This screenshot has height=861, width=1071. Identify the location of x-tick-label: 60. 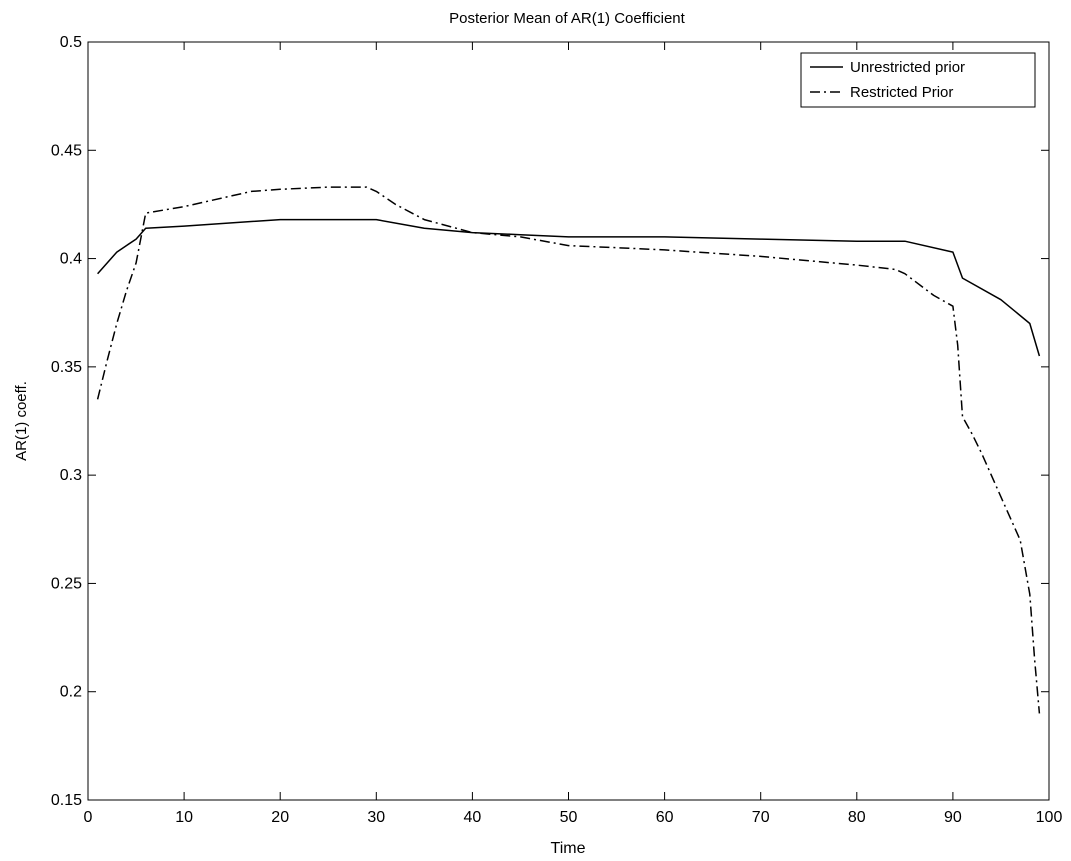
(665, 817).